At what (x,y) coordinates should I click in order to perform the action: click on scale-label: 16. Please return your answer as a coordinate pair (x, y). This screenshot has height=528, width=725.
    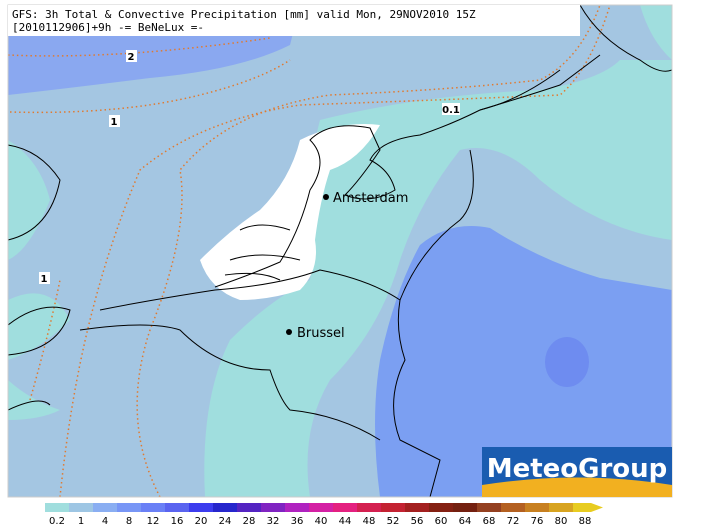
    Looking at the image, I should click on (177, 521).